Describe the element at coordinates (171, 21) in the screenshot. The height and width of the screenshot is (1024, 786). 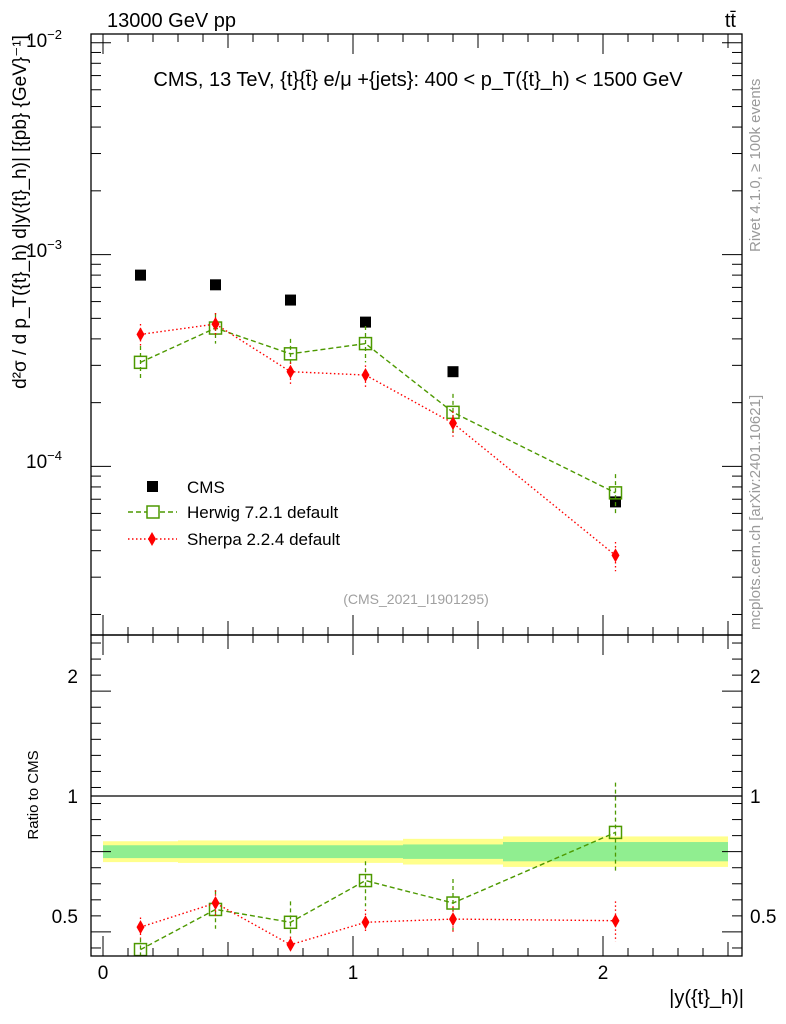
I see `energy-label: 13000 GeV pp` at that location.